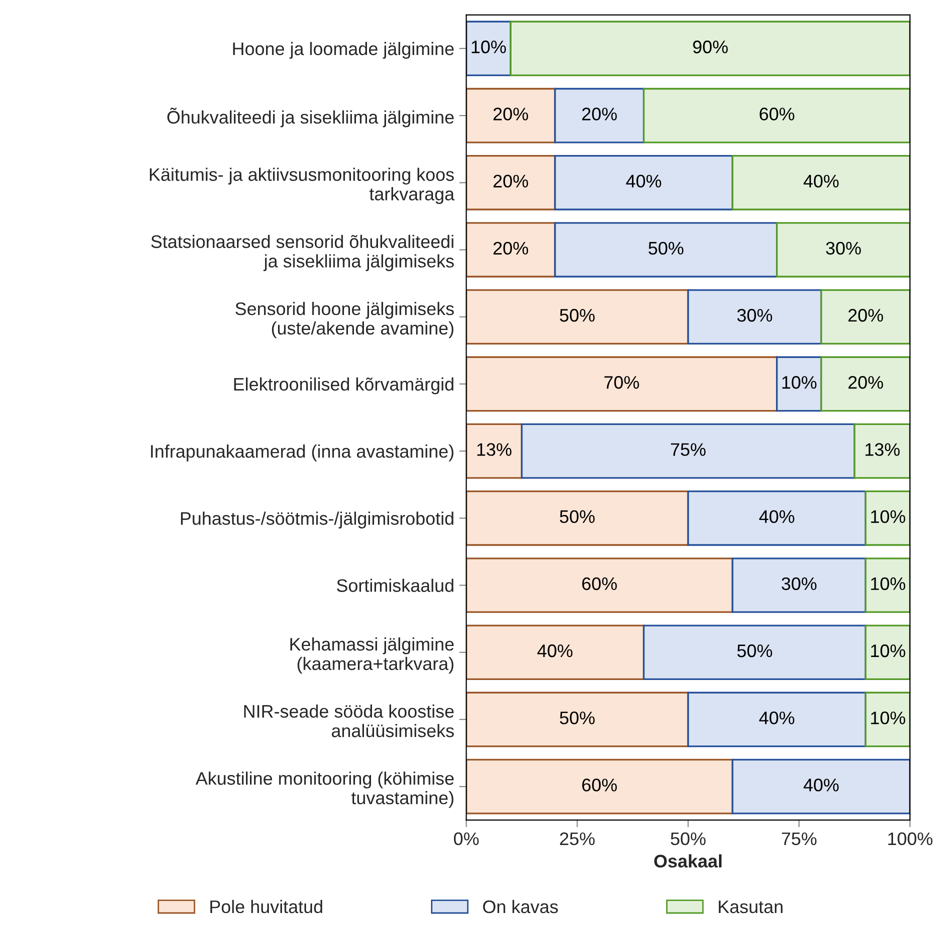 The image size is (942, 933). What do you see at coordinates (325, 790) in the screenshot?
I see `y-tick-label: Akustiline monitooring (köhimise tuvastamine)` at bounding box center [325, 790].